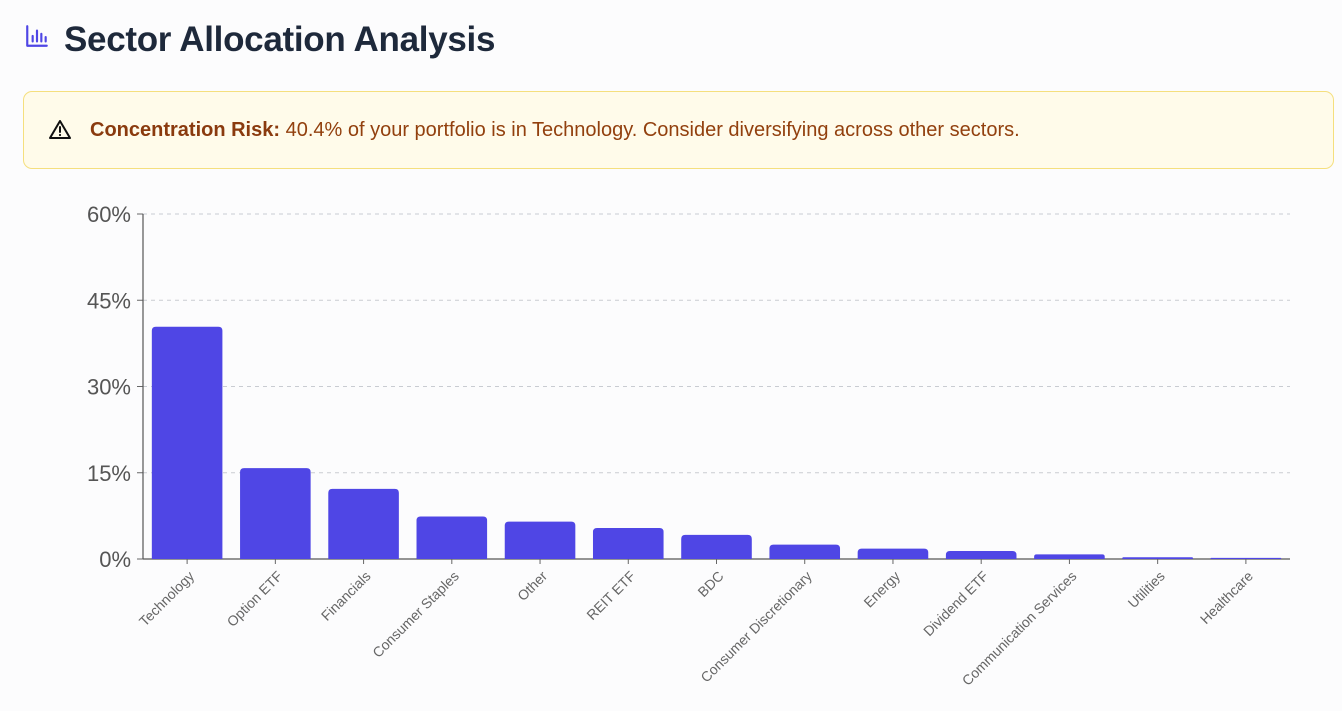 The height and width of the screenshot is (711, 1342). Describe the element at coordinates (805, 551) in the screenshot. I see `bar-consumer-discretionary` at that location.